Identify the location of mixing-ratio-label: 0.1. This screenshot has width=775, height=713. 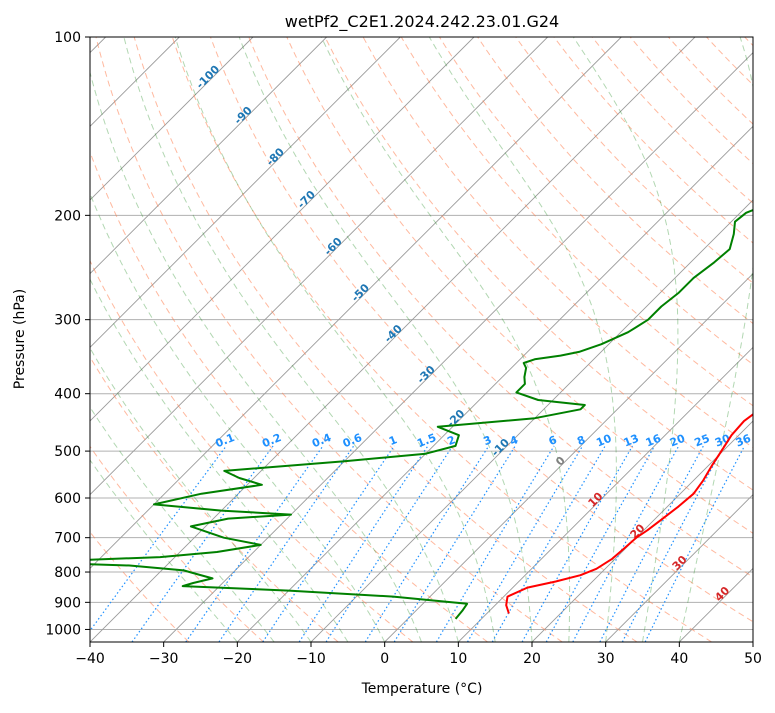
(225, 440).